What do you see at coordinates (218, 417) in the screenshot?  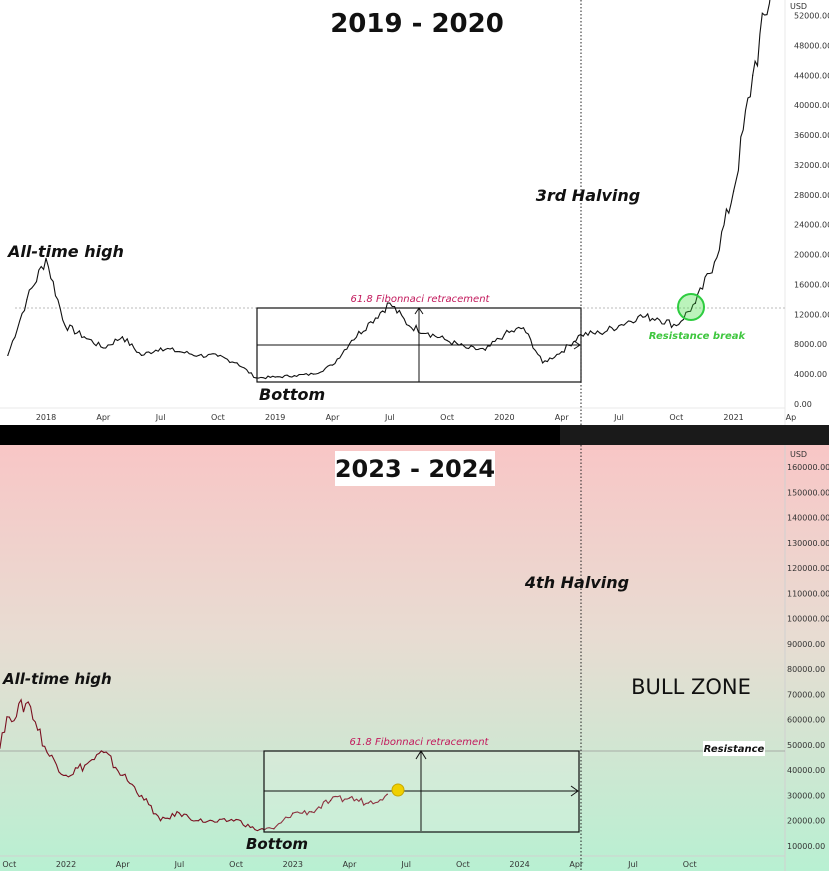 I see `top-x-tick-label: Oct` at bounding box center [218, 417].